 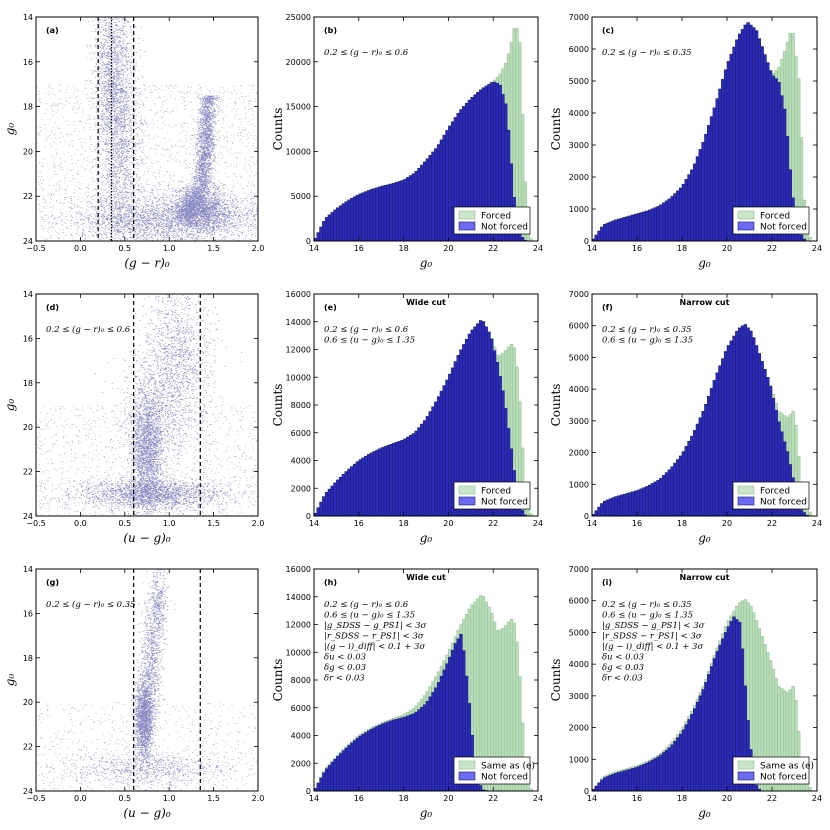 What do you see at coordinates (146, 263) in the screenshot?
I see `x-axis-label: (g − r)₀` at bounding box center [146, 263].